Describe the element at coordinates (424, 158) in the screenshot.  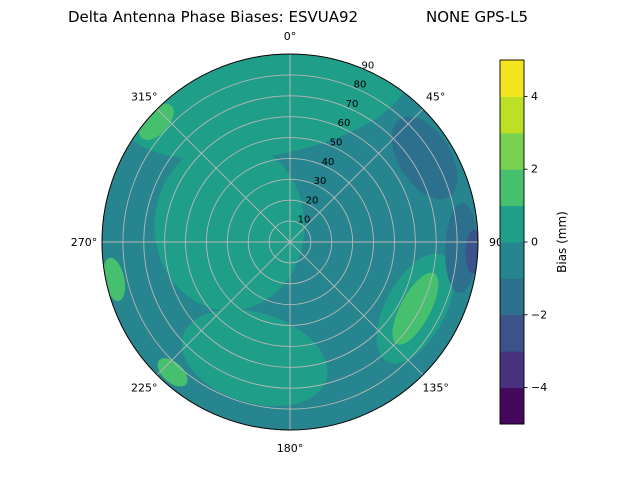
I see `contour-region-northeast-blue-patch` at that location.